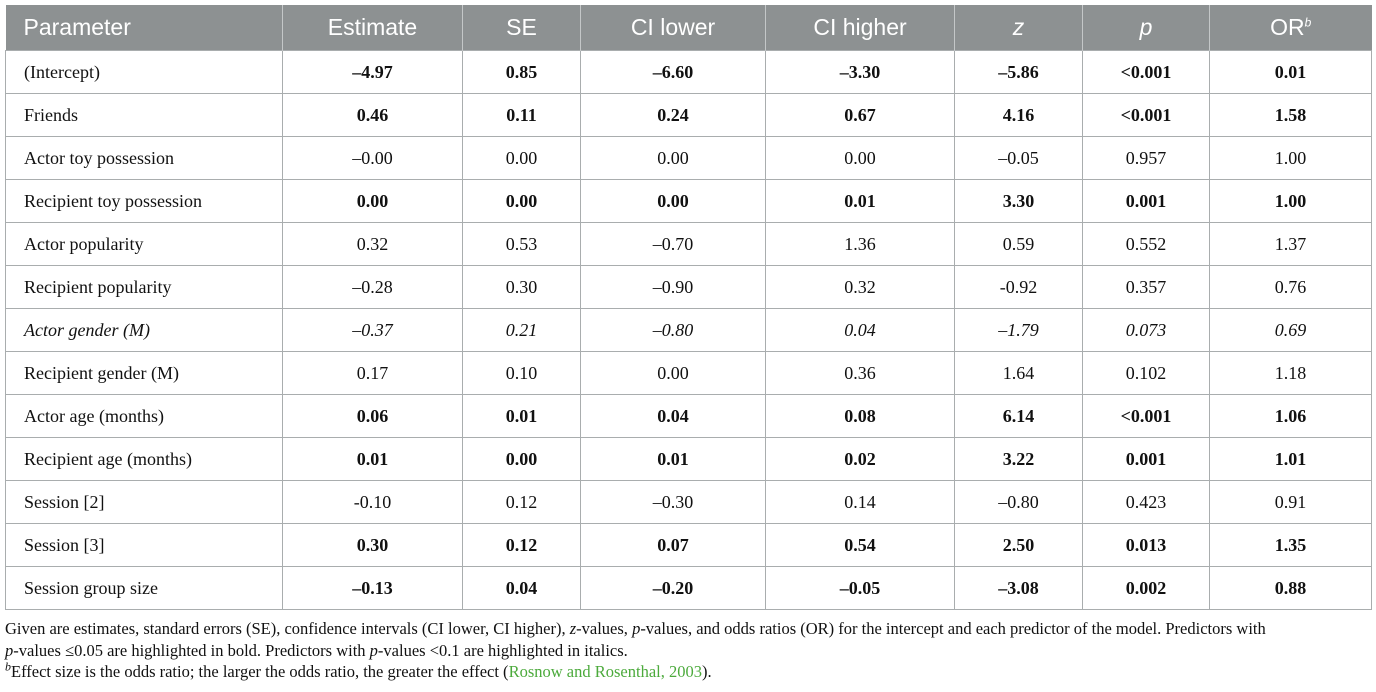  What do you see at coordinates (860, 72) in the screenshot?
I see `cell-ci-higher: –3.30` at bounding box center [860, 72].